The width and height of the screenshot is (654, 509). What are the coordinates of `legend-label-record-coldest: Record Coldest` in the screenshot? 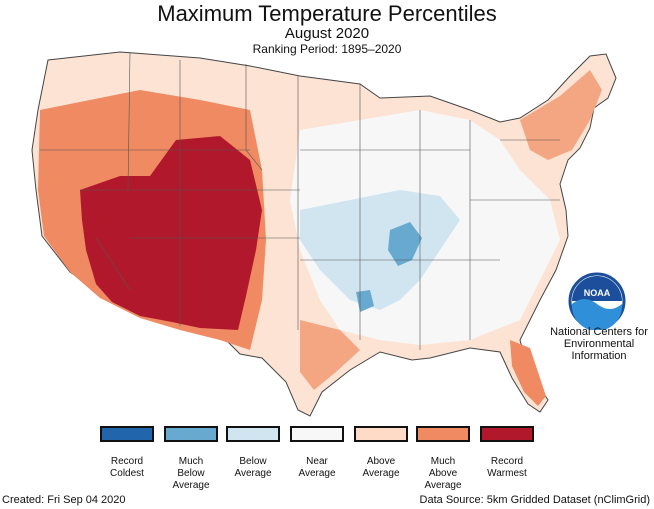 It's located at (127, 467).